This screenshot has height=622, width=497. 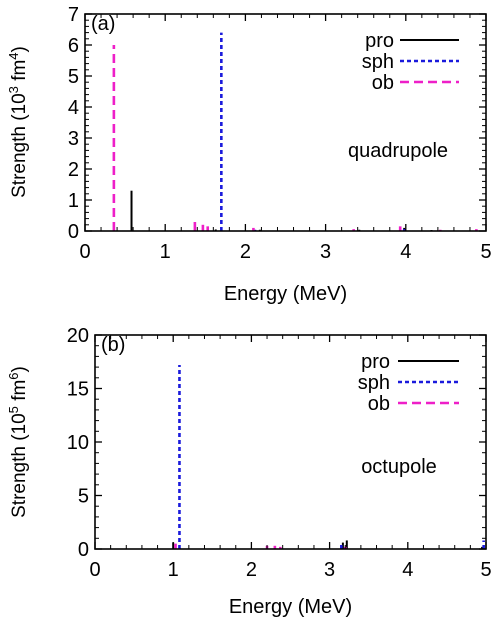 What do you see at coordinates (13, 89) in the screenshot?
I see `y-axis-label-exp1: 3` at bounding box center [13, 89].